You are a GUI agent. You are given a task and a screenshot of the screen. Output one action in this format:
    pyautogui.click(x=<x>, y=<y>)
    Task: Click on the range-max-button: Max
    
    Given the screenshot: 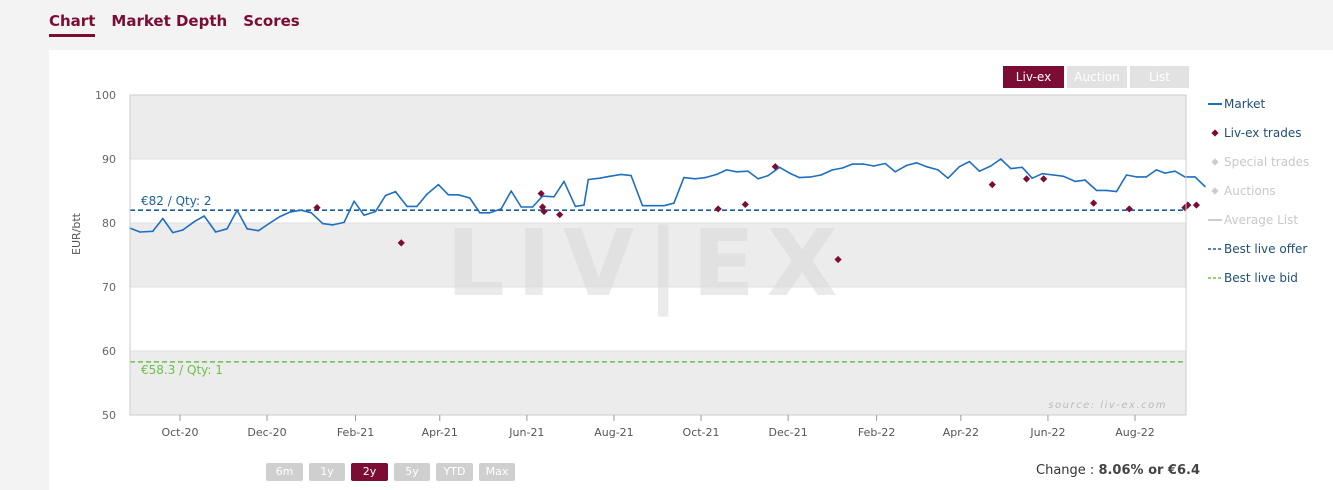 What is the action you would take?
    pyautogui.click(x=497, y=472)
    